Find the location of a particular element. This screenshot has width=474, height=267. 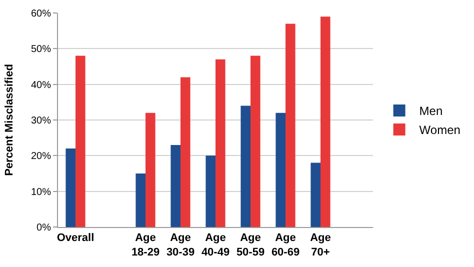

y-tick-label: 0% is located at coordinates (44, 228).